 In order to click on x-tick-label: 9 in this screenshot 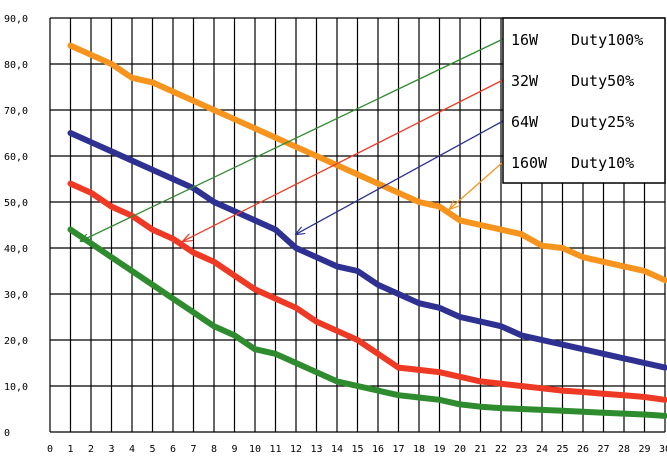, I will do `click(234, 449)`.